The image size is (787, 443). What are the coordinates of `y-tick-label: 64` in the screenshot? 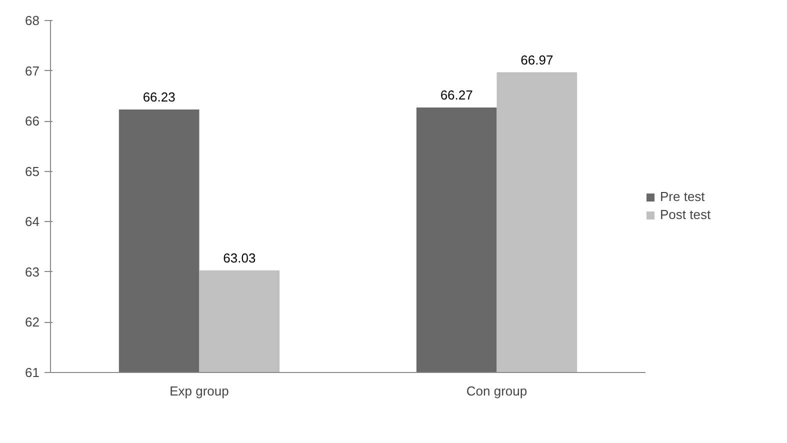 It's located at (32, 222).